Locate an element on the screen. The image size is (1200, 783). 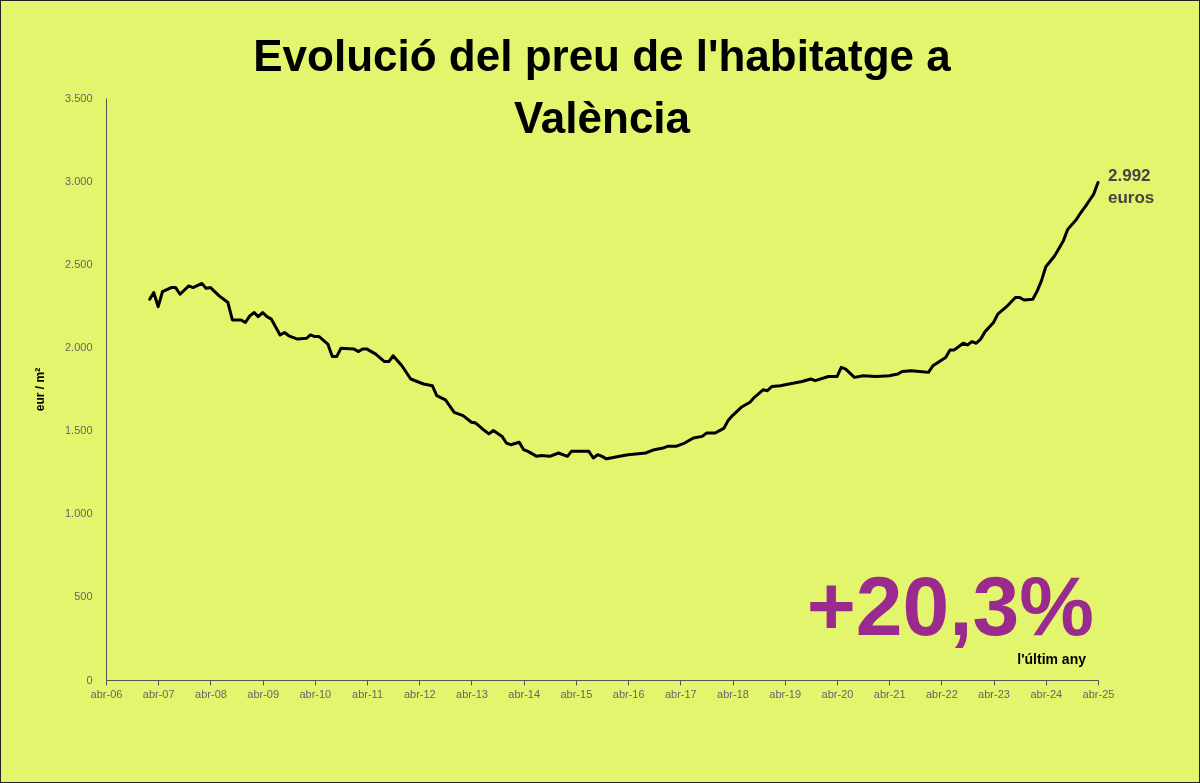
y-tick-label: 0 is located at coordinates (89, 679).